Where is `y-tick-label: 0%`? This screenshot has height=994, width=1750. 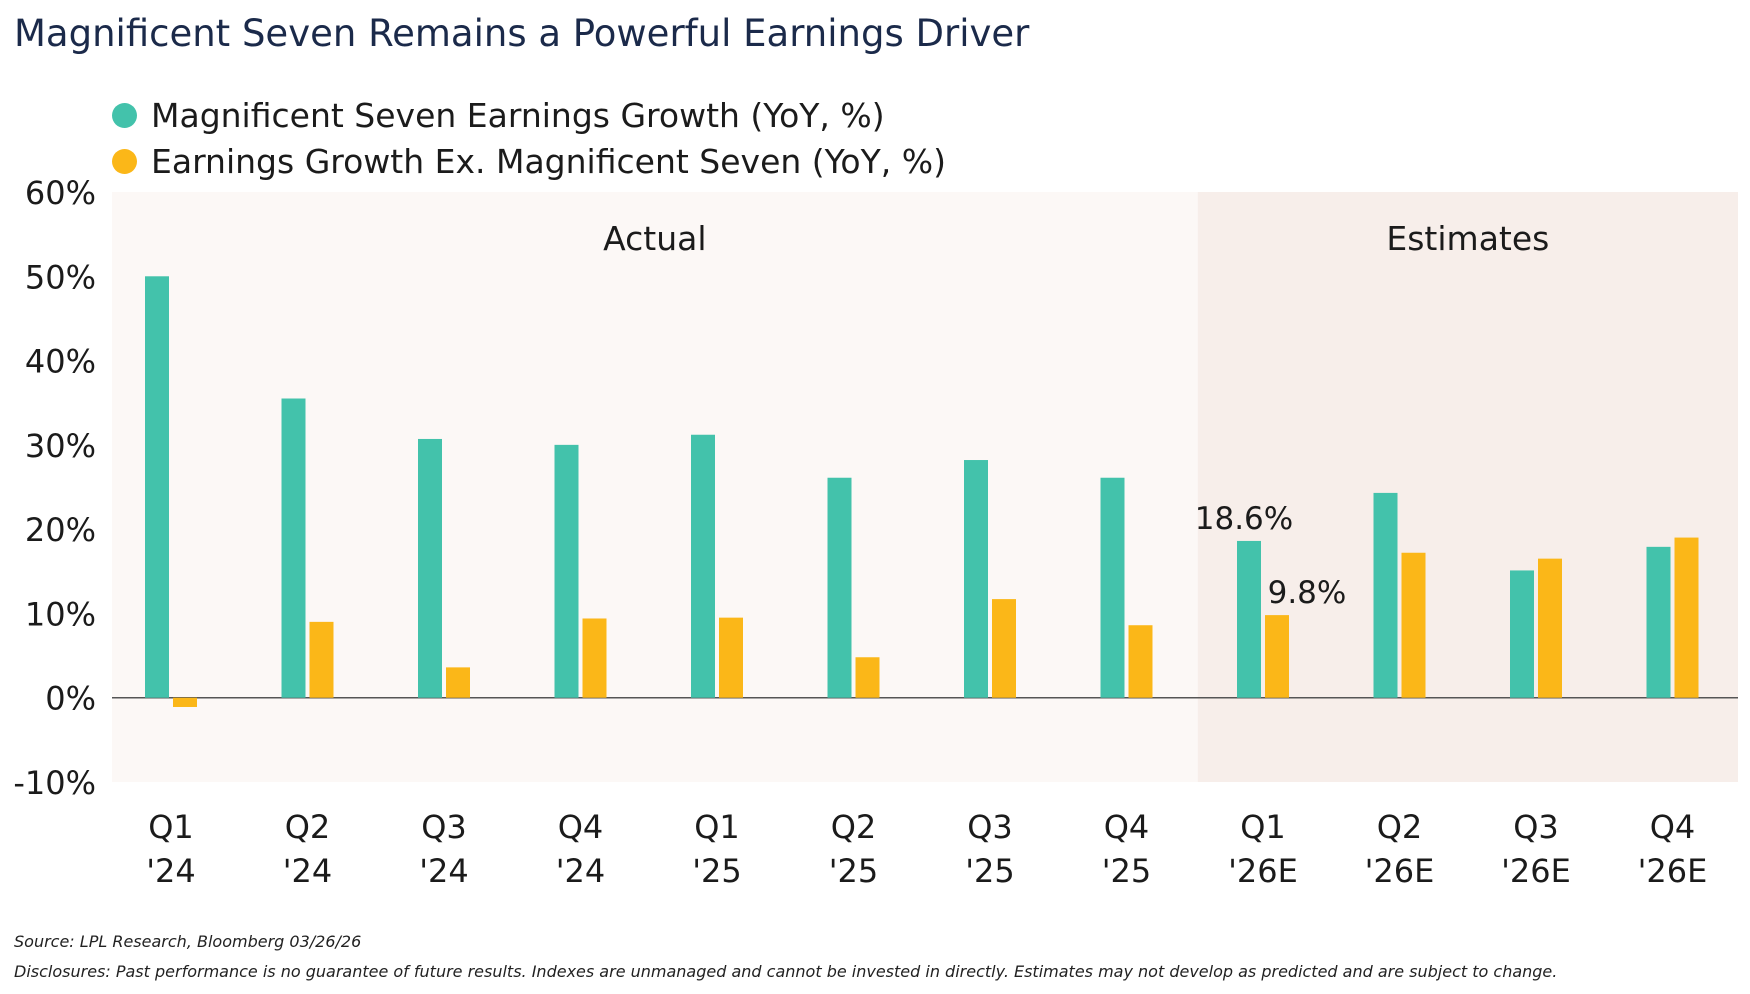 y-tick-label: 0% is located at coordinates (70, 699).